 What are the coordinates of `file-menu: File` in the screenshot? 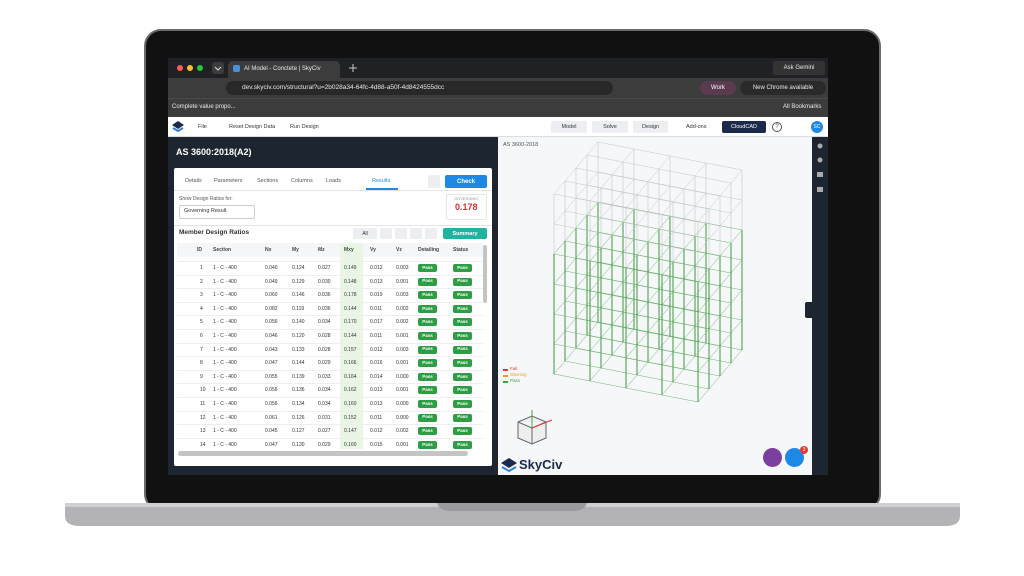 It's located at (202, 127).